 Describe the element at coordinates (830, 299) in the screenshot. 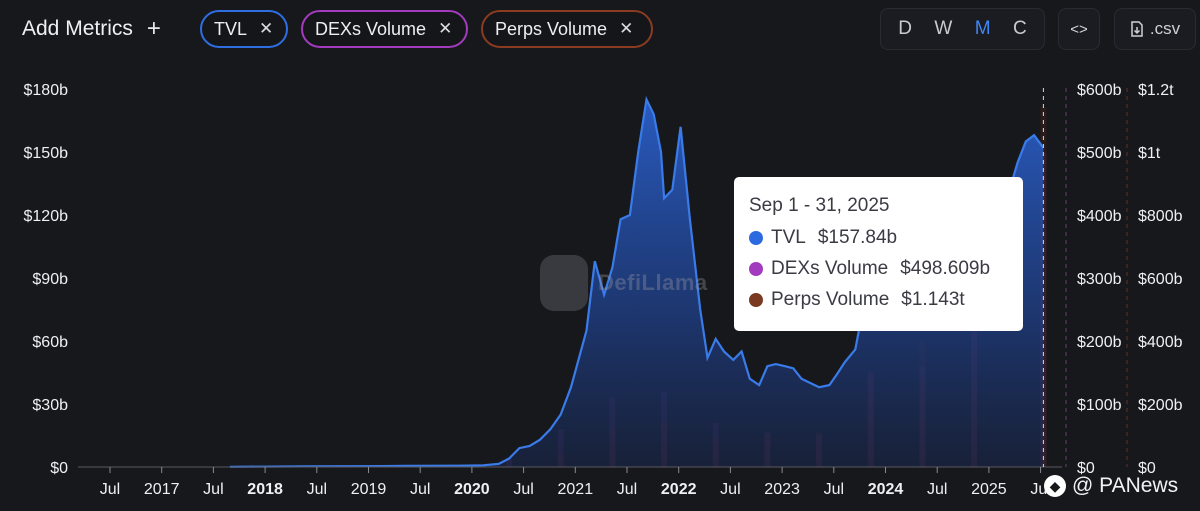

I see `tooltip-series-name: Perps Volume` at that location.